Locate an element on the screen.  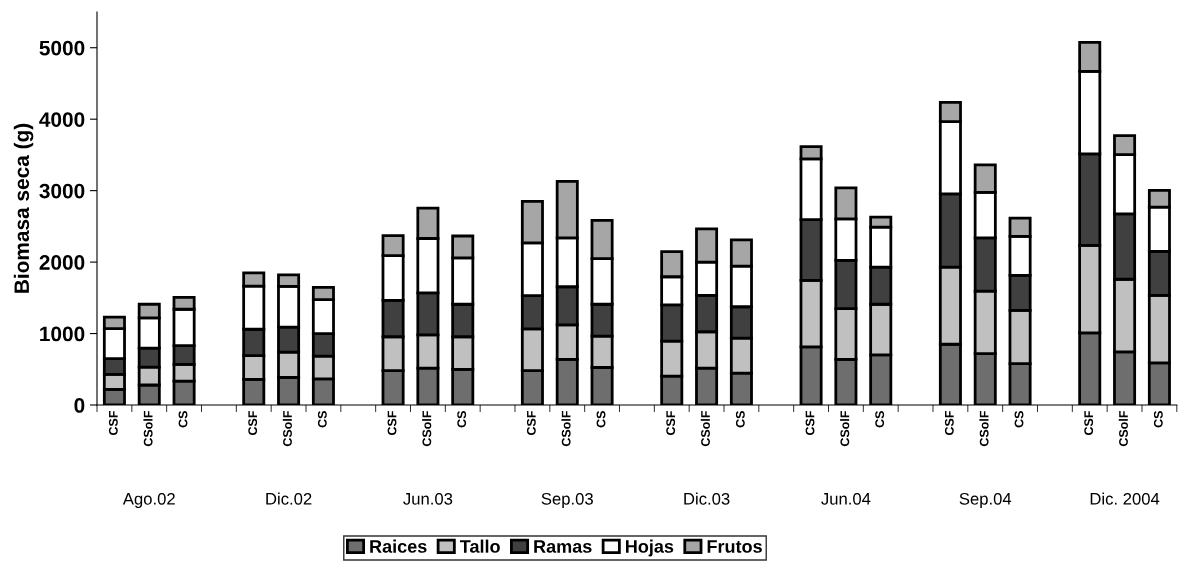
y-tick-label: 2000 is located at coordinates (62, 262).